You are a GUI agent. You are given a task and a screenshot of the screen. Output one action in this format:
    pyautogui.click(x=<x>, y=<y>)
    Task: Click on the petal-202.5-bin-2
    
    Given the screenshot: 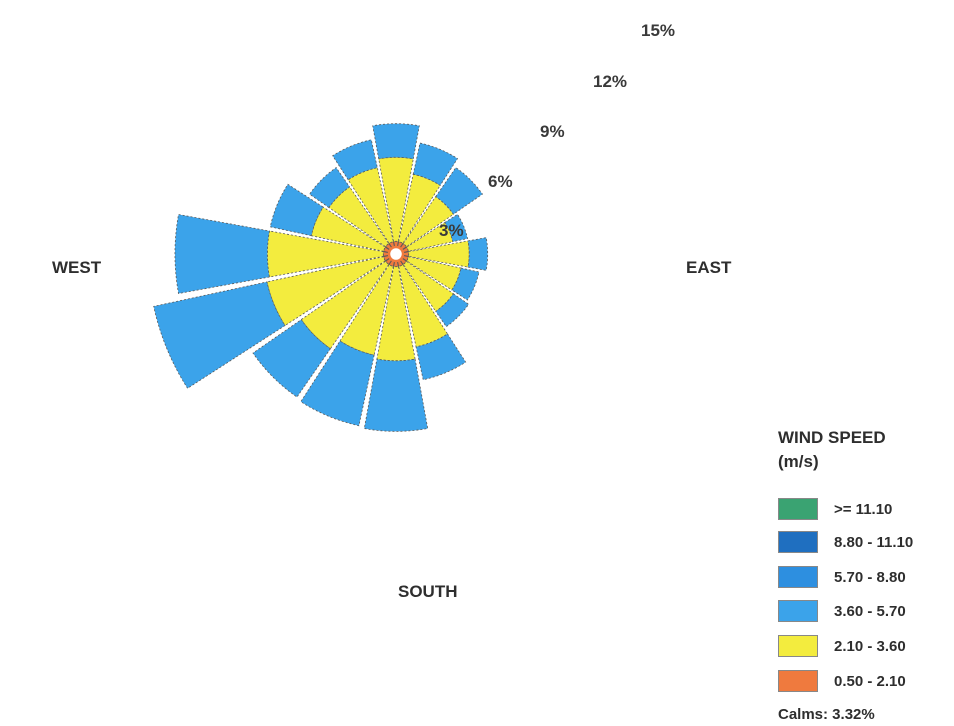 What is the action you would take?
    pyautogui.click(x=337, y=383)
    